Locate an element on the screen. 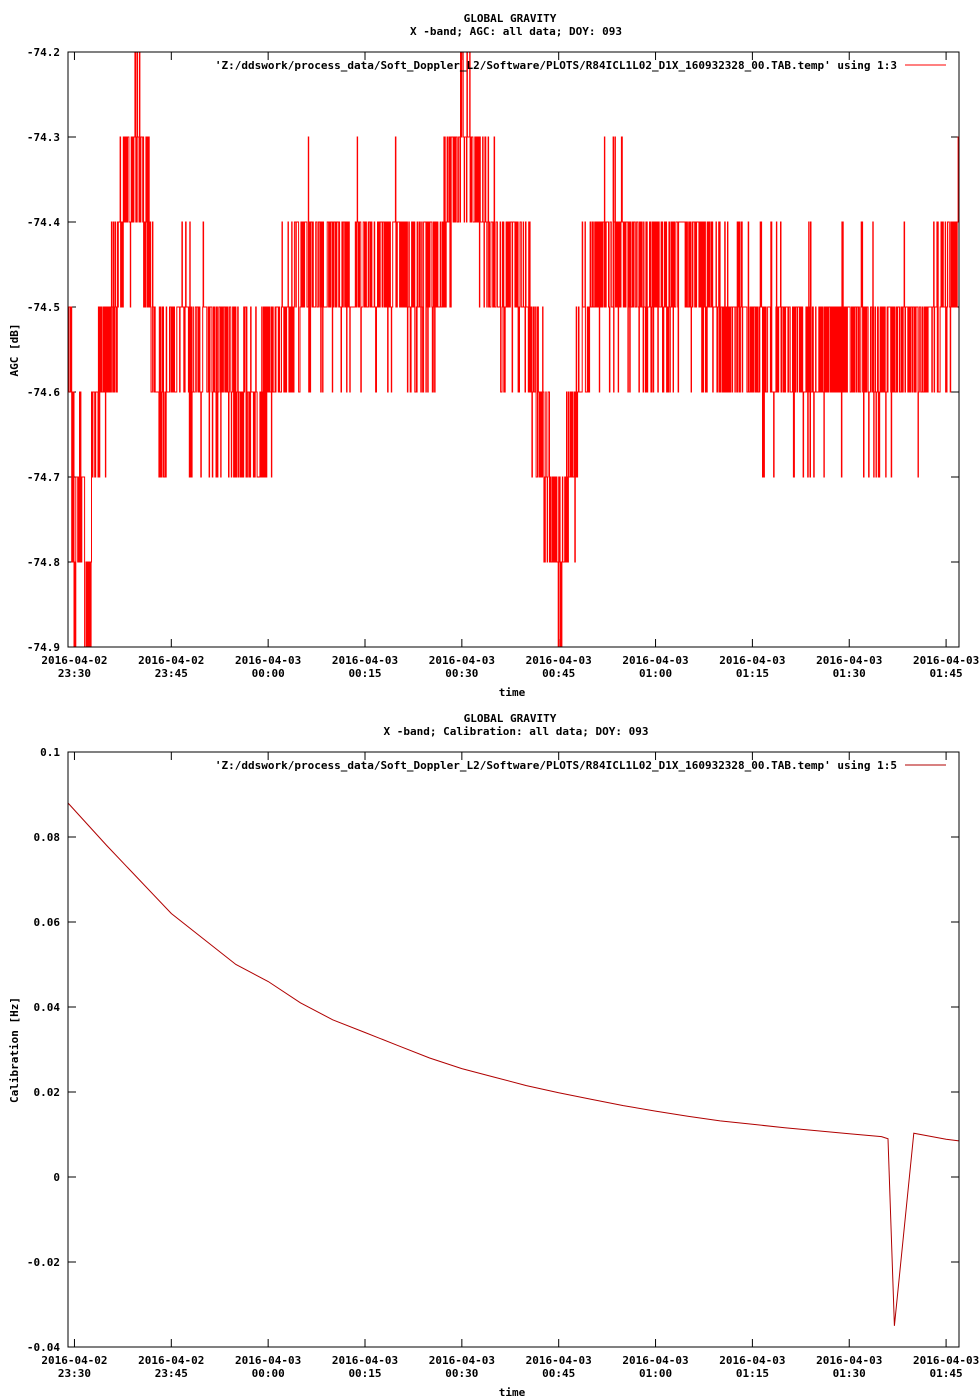 This screenshot has height=1400, width=980. y-tick-label: 0.08 is located at coordinates (47, 837).